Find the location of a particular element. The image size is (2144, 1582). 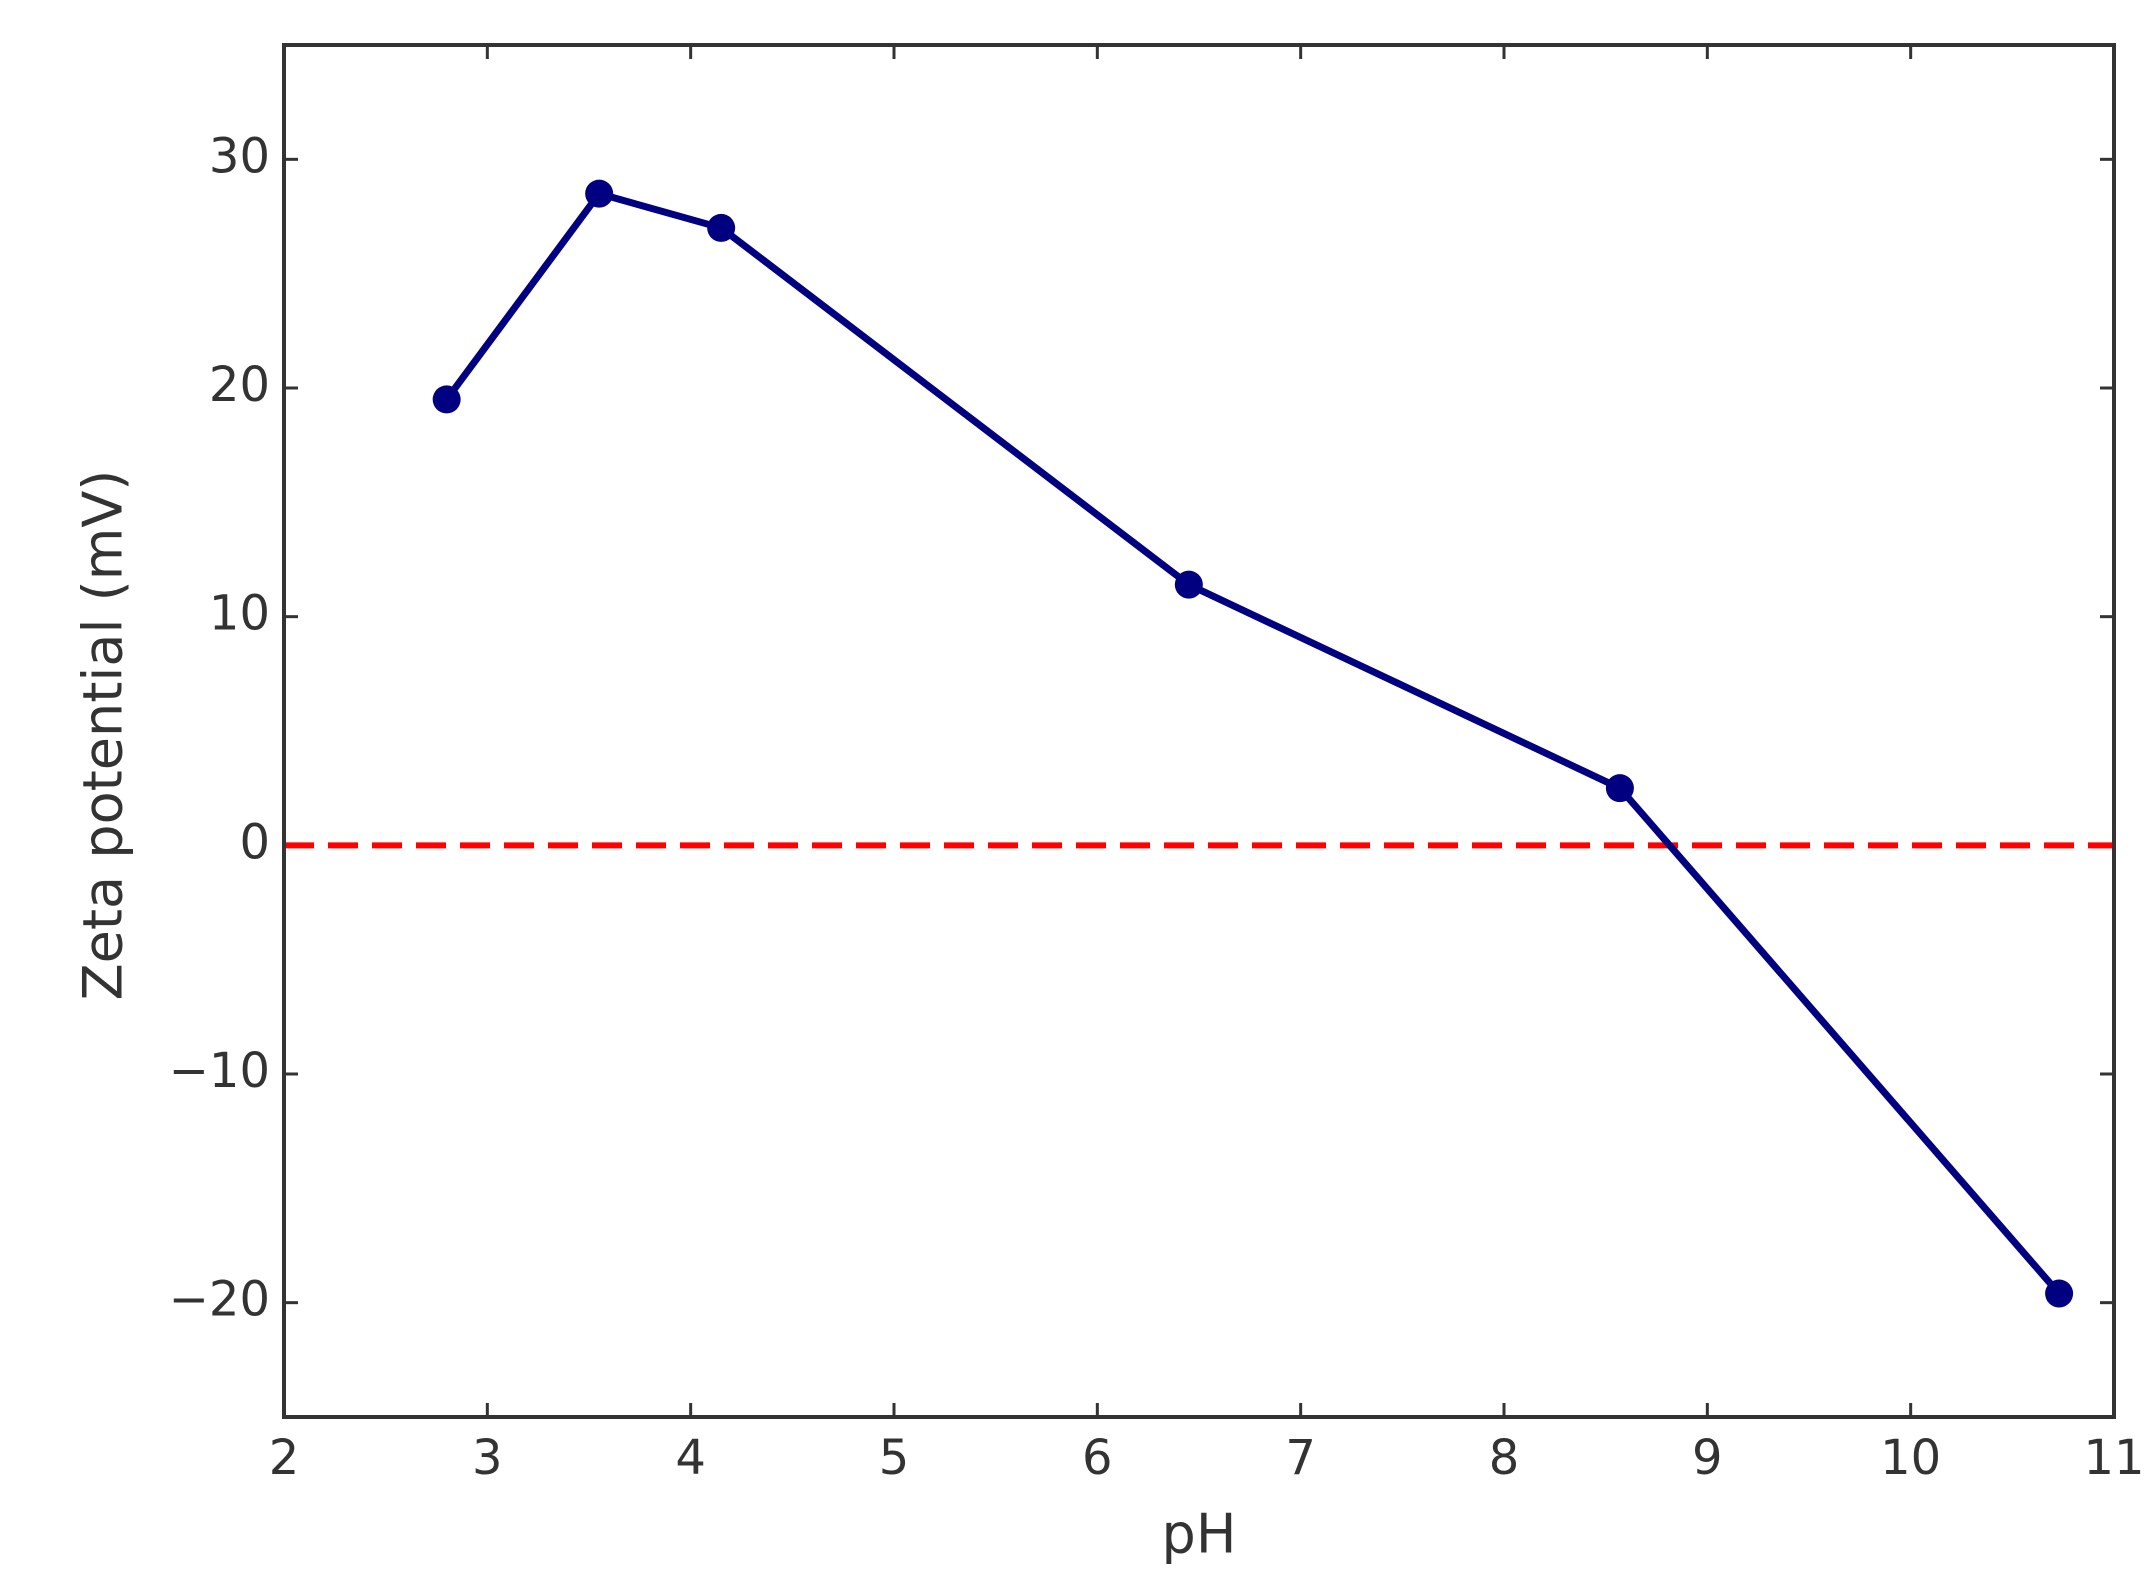

x-tick-label: 3 is located at coordinates (487, 1458).